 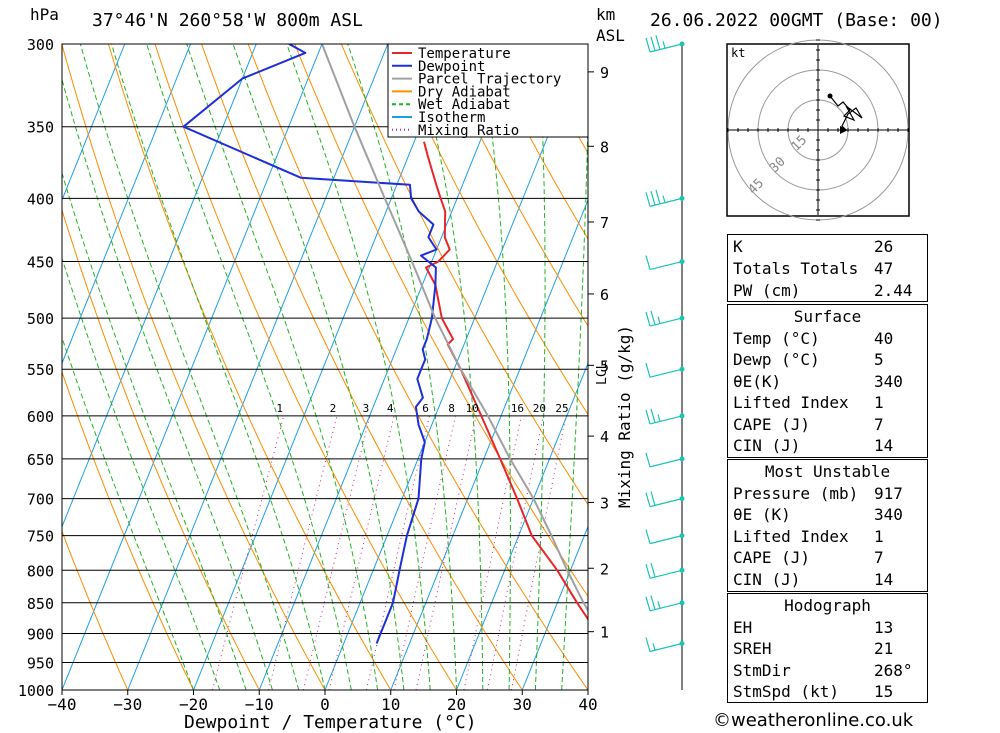 I want to click on mixing-ratio-tick-label: 4, so click(x=390, y=408).